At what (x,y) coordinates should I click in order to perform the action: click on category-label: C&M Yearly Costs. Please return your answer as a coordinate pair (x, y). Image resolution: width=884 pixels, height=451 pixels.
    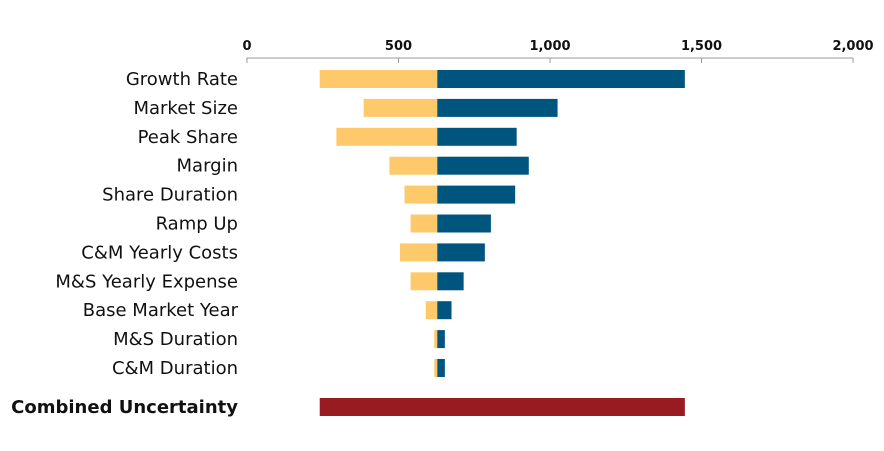
    Looking at the image, I should click on (159, 252).